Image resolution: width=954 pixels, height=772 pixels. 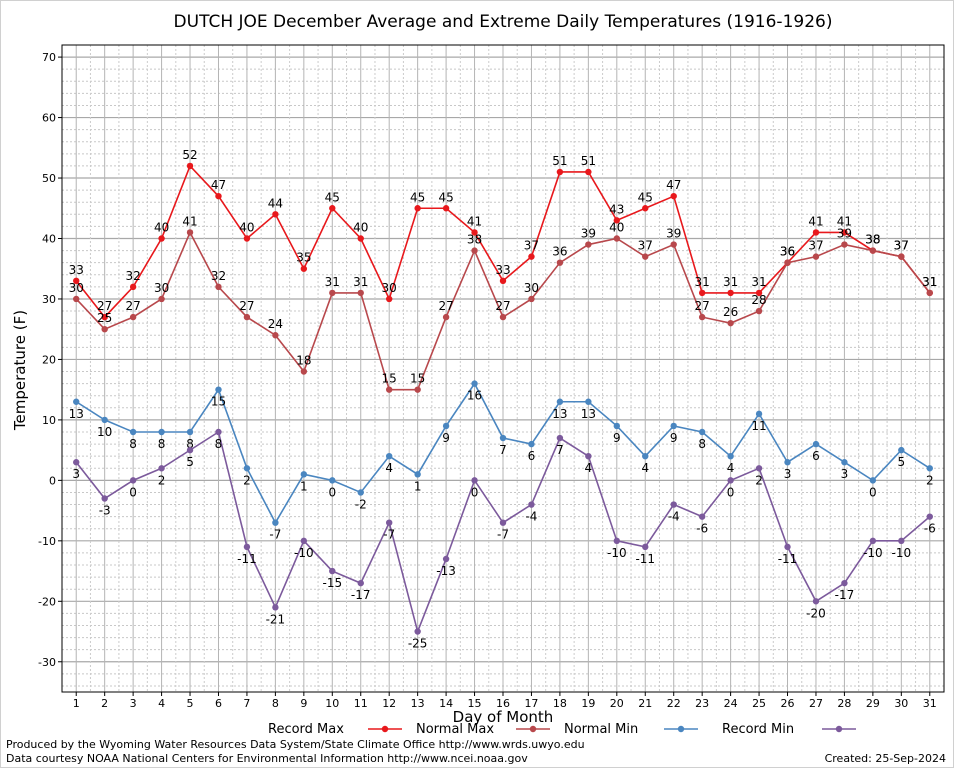 I want to click on data-label: 38, so click(x=872, y=240).